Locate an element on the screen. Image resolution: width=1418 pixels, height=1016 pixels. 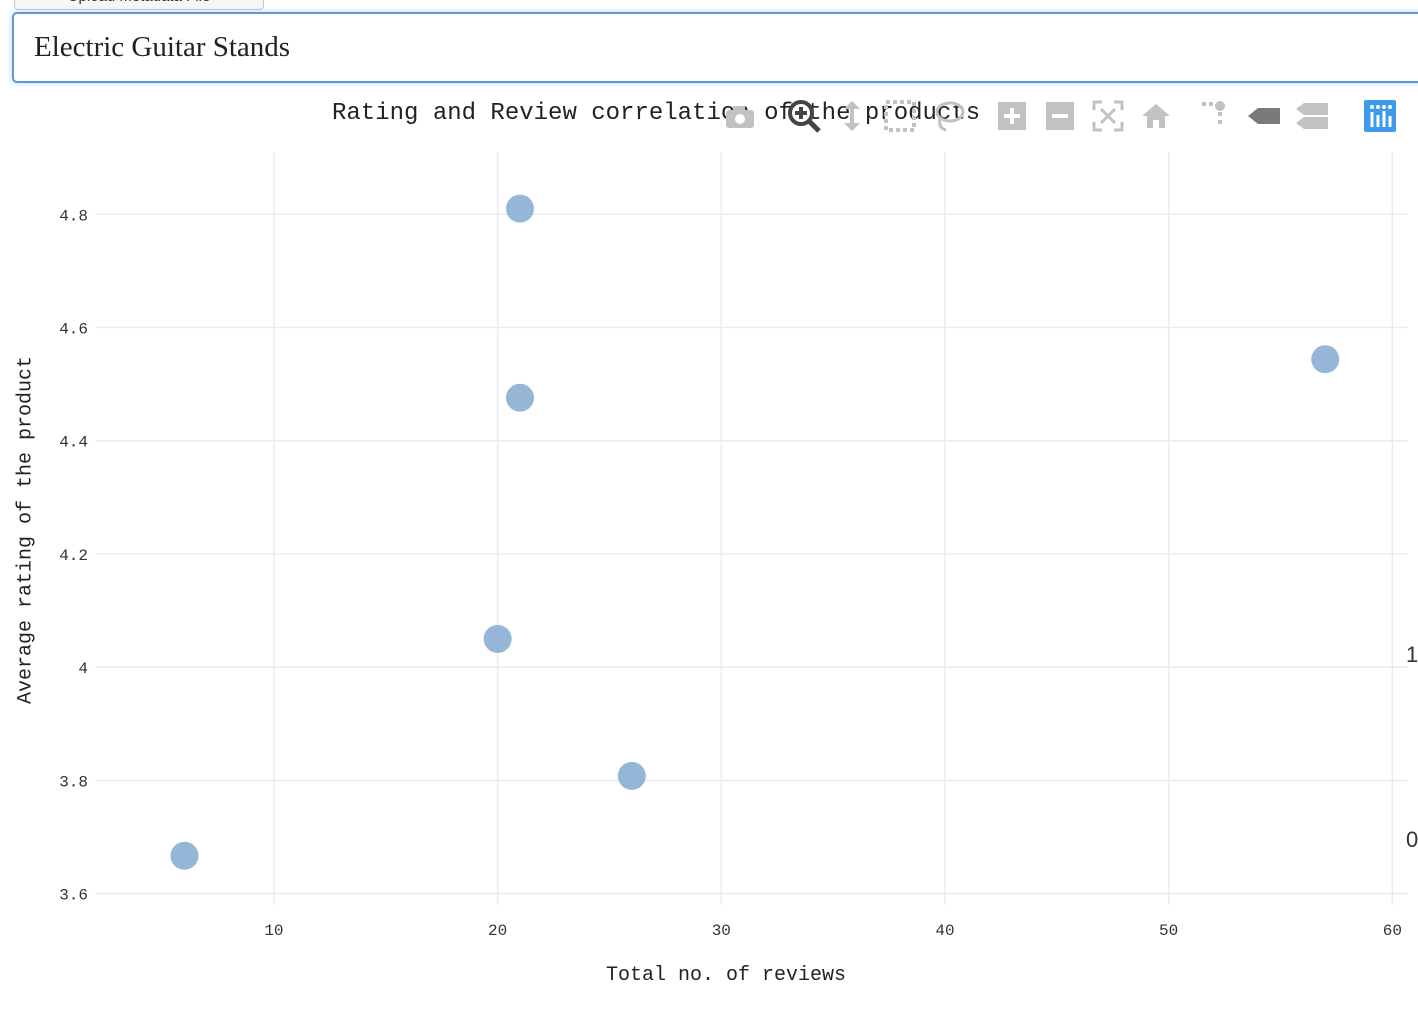
plotly-logo-icon is located at coordinates (1380, 116).